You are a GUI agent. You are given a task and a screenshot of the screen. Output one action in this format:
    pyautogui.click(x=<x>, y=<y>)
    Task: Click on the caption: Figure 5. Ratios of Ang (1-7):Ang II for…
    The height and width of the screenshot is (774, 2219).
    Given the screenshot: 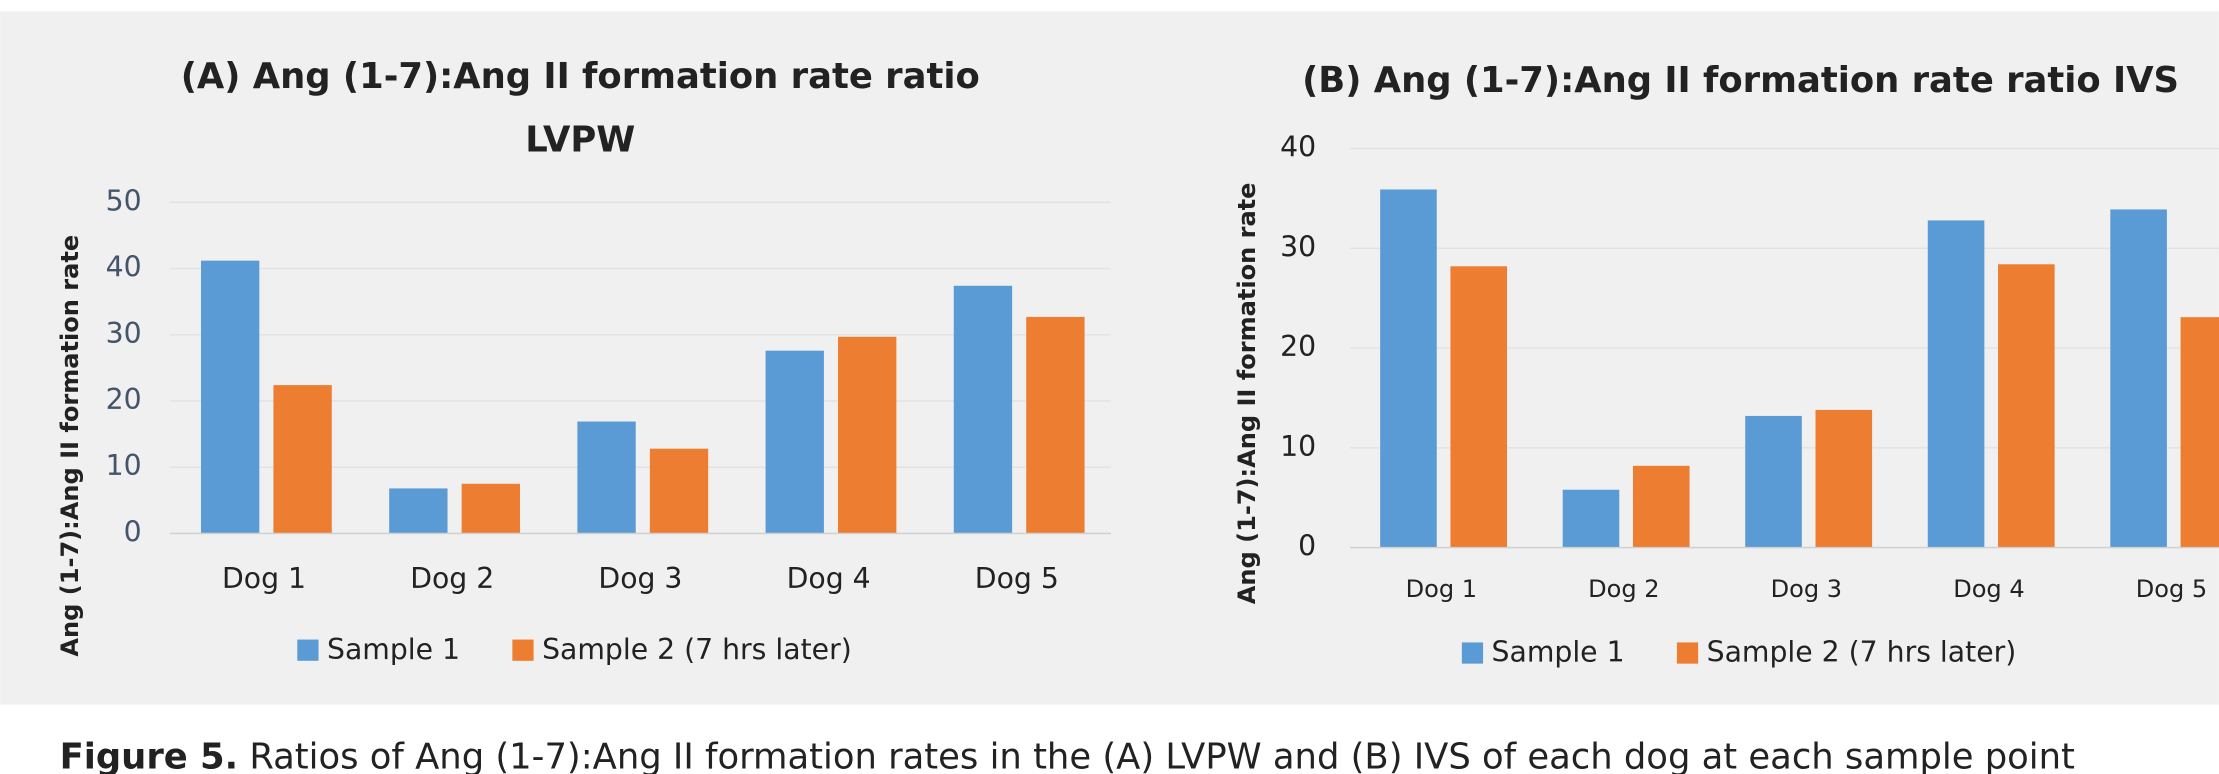 What is the action you would take?
    pyautogui.click(x=1067, y=755)
    